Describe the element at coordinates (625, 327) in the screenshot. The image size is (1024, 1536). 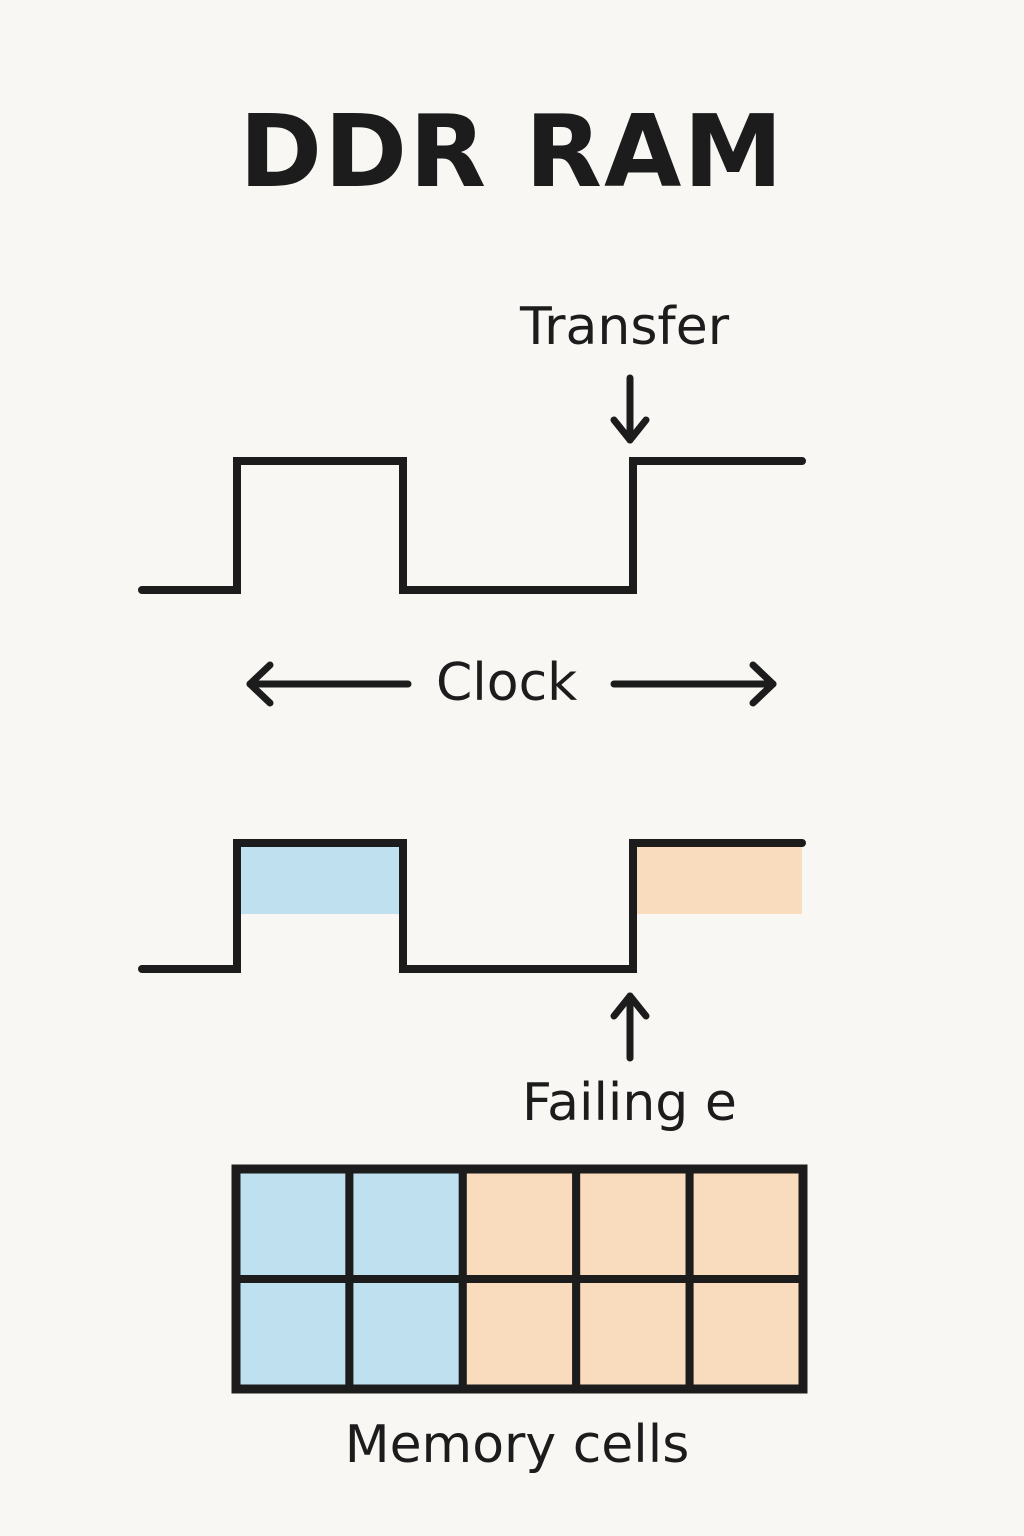
I see `transfer-label: Transfer` at that location.